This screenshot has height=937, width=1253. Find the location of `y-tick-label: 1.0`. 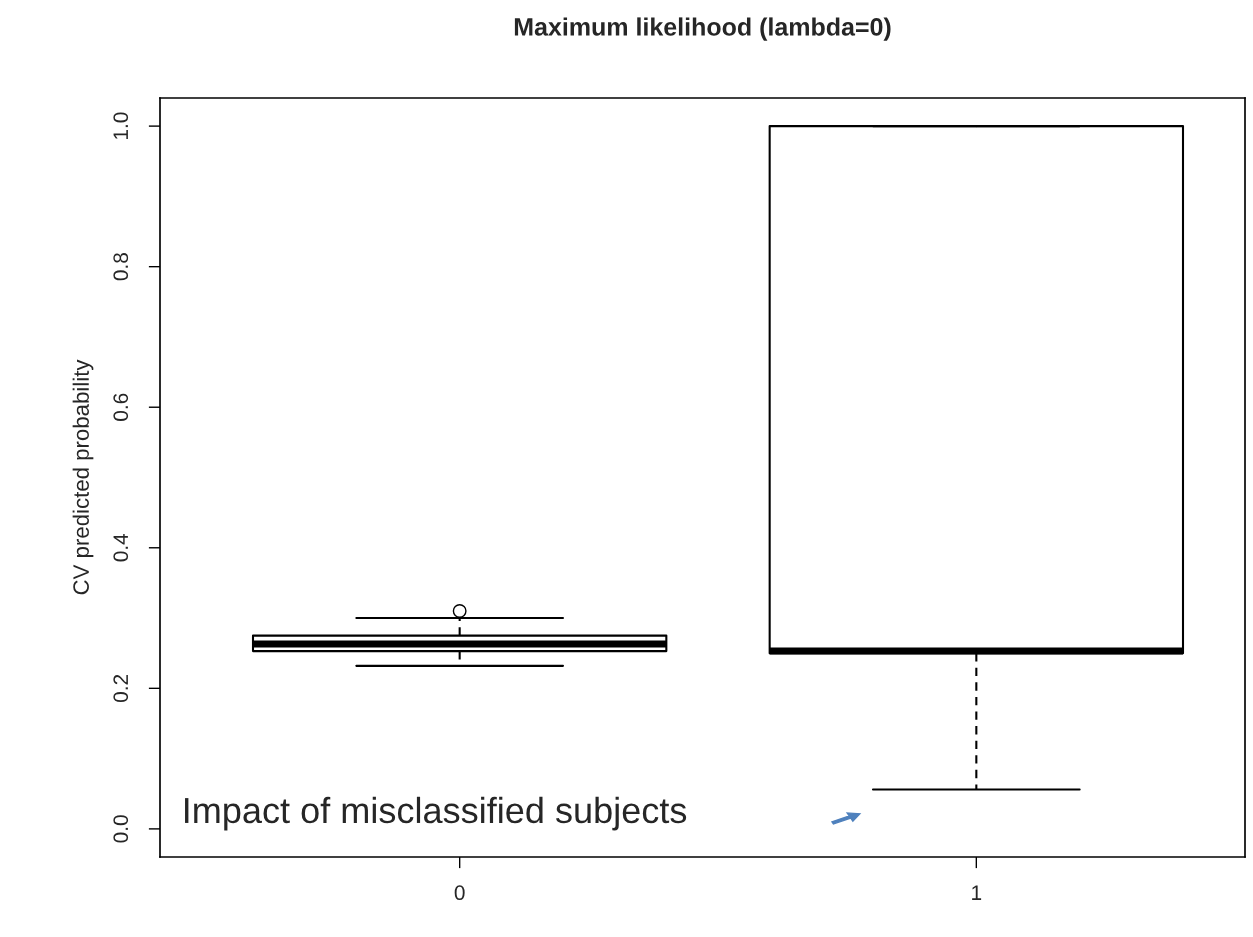

y-tick-label: 1.0 is located at coordinates (121, 125).